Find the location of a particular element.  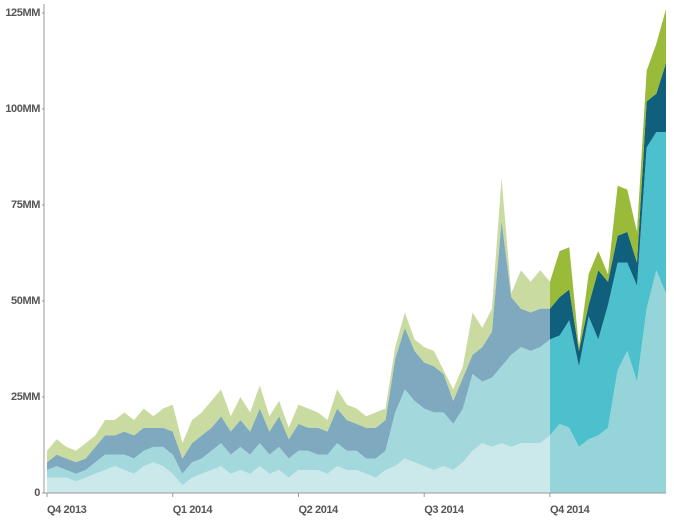

y-tick-label: 75MM is located at coordinates (25, 205).